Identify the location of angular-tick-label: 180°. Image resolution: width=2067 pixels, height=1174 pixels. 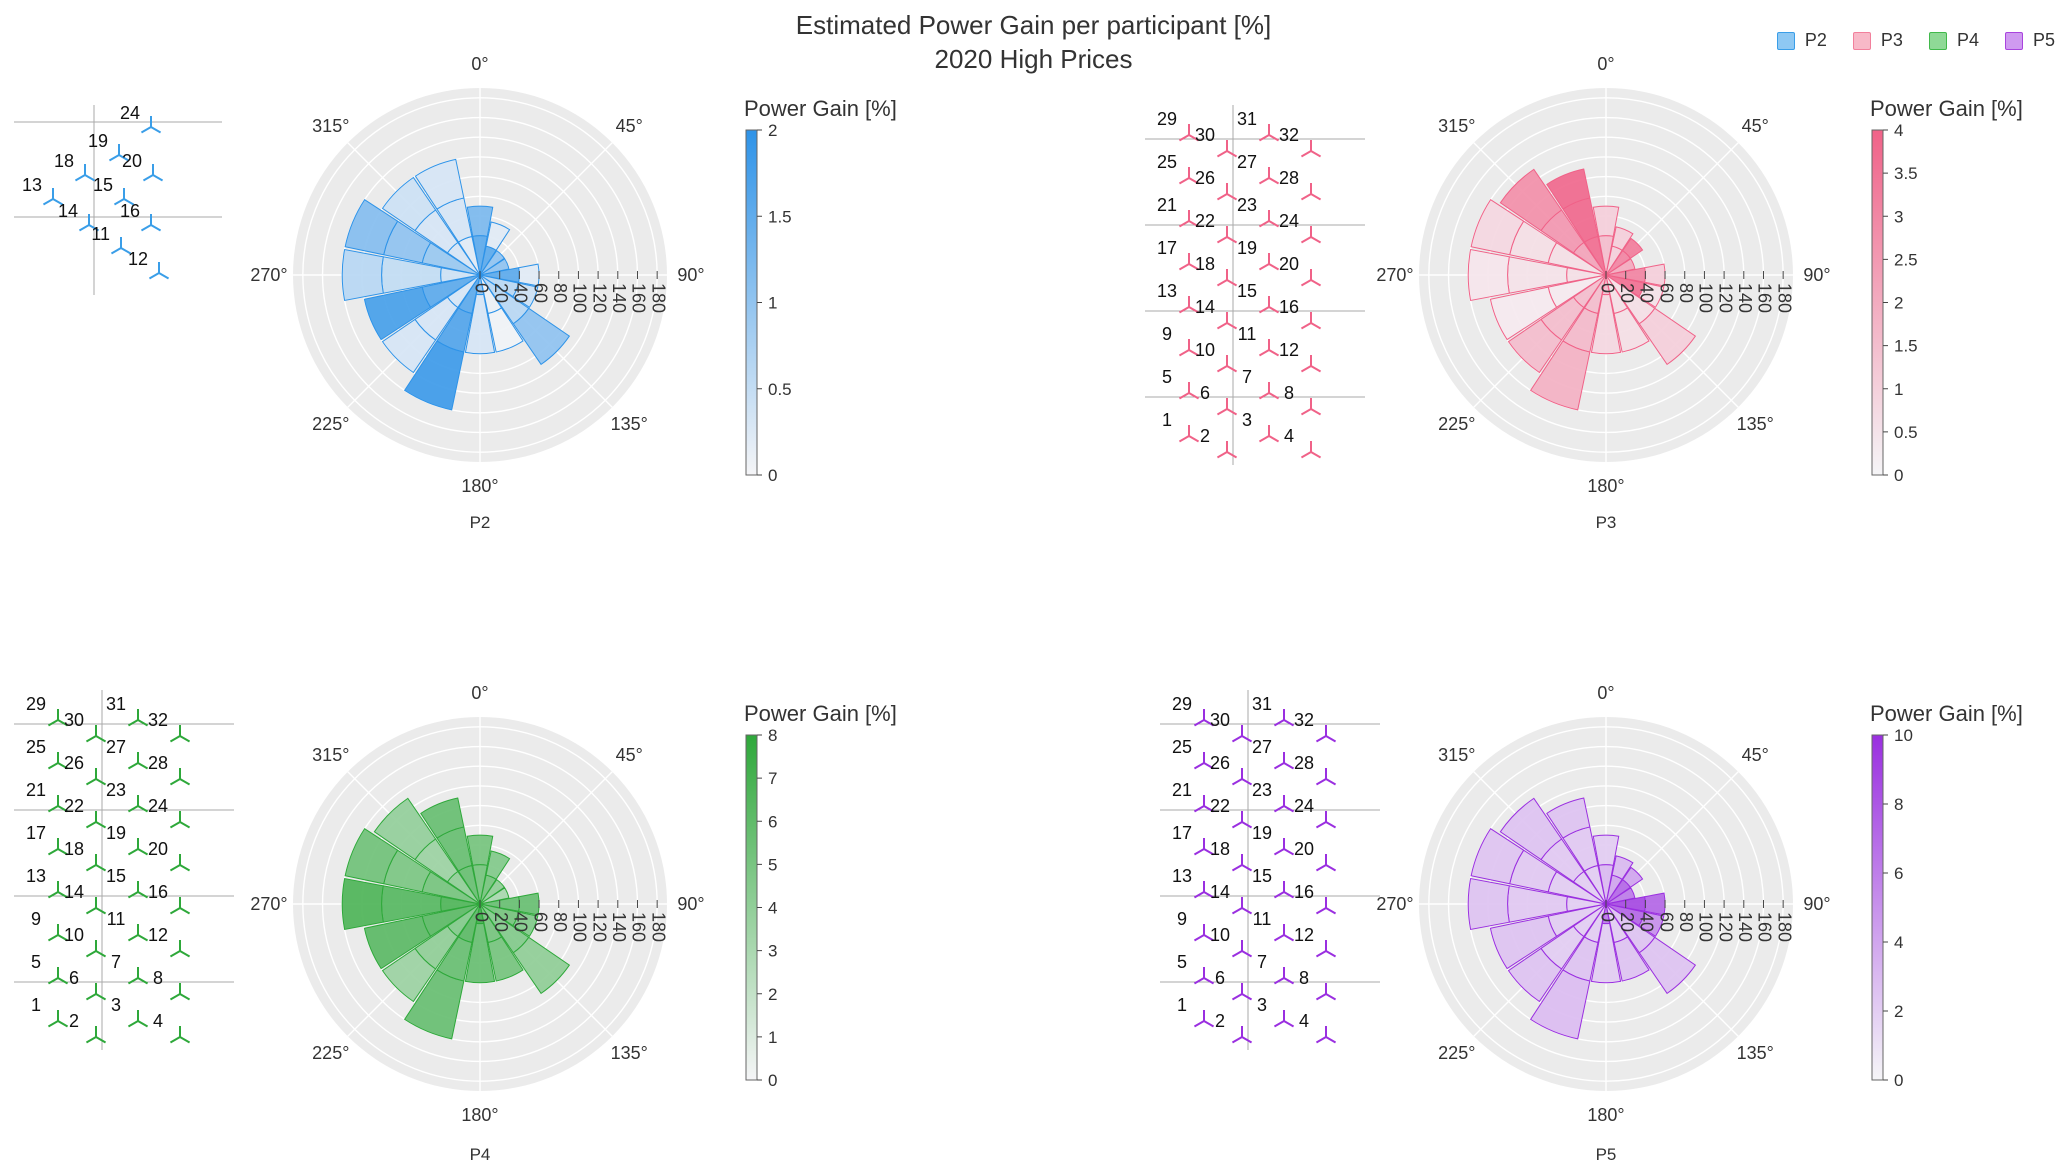
(479, 486).